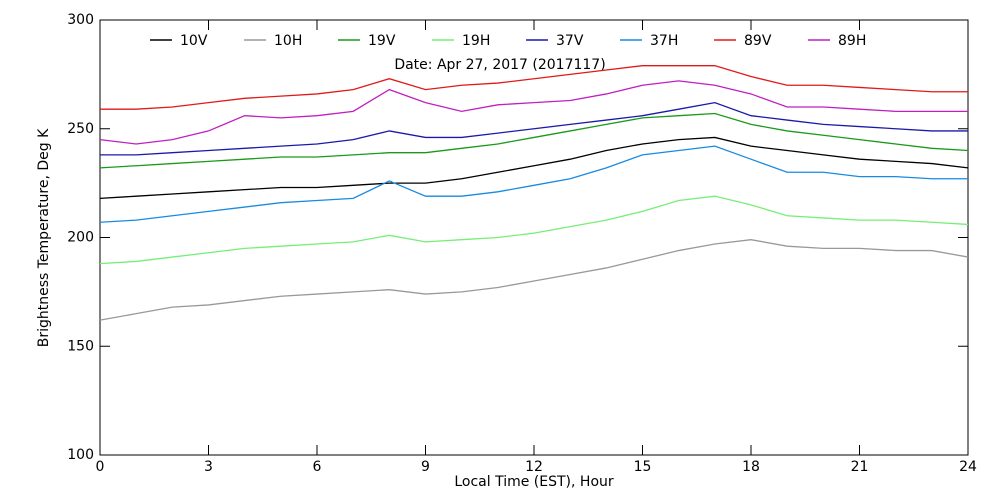 Image resolution: width=1000 pixels, height=500 pixels. Describe the element at coordinates (208, 467) in the screenshot. I see `x-tick-label: 3` at that location.